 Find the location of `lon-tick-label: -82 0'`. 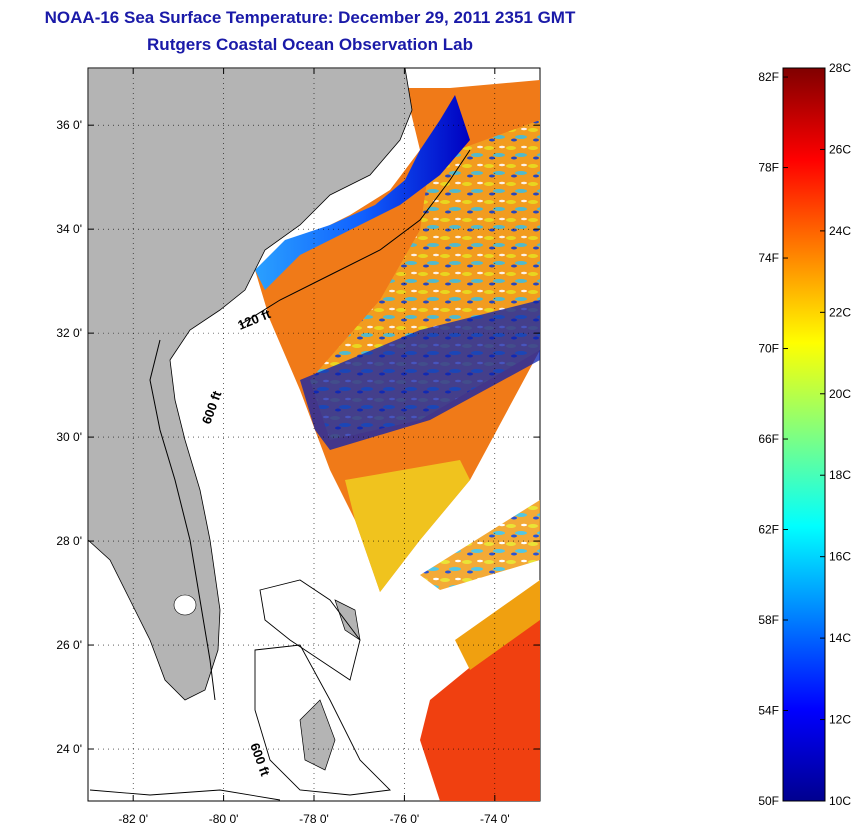

lon-tick-label: -82 0' is located at coordinates (133, 819).